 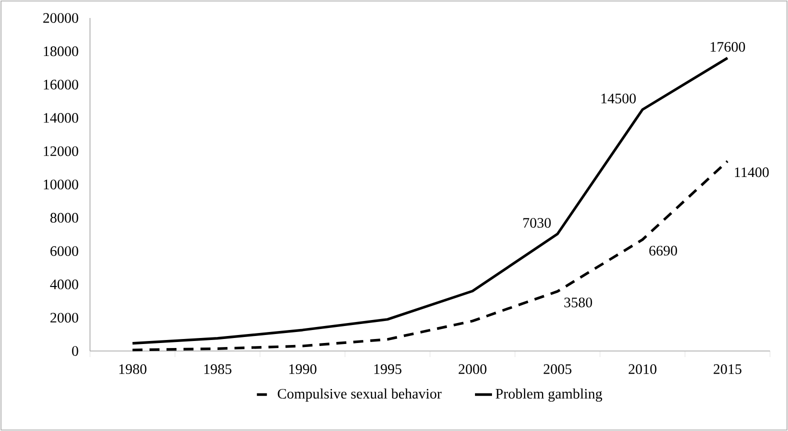 What do you see at coordinates (302, 369) in the screenshot?
I see `x-tick-label: 1990` at bounding box center [302, 369].